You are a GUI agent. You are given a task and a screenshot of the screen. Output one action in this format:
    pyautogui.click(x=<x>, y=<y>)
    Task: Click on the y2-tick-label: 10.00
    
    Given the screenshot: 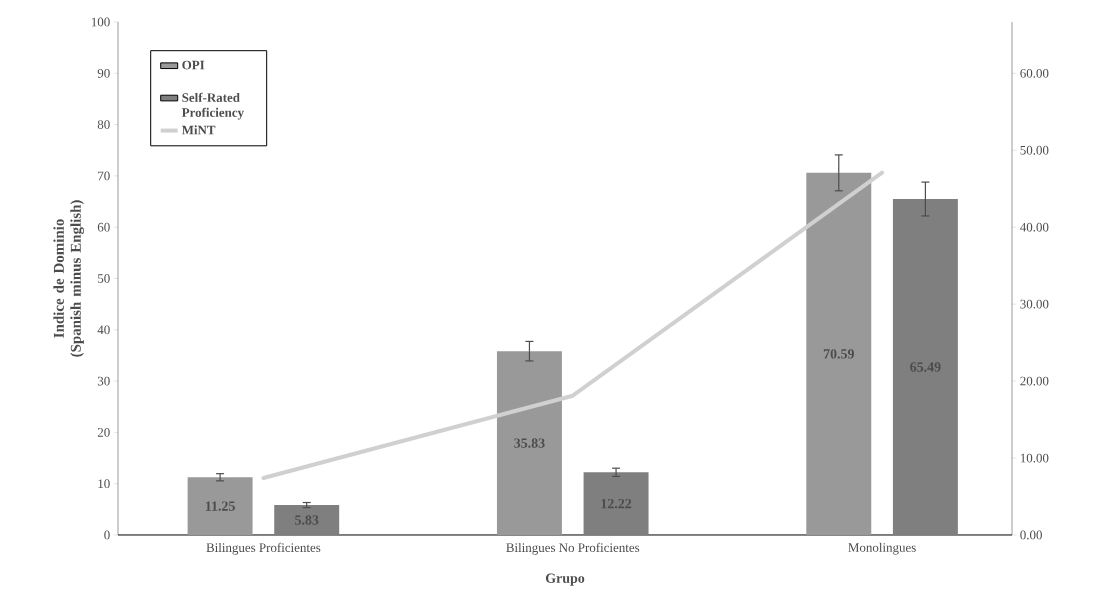 What is the action you would take?
    pyautogui.click(x=1034, y=458)
    